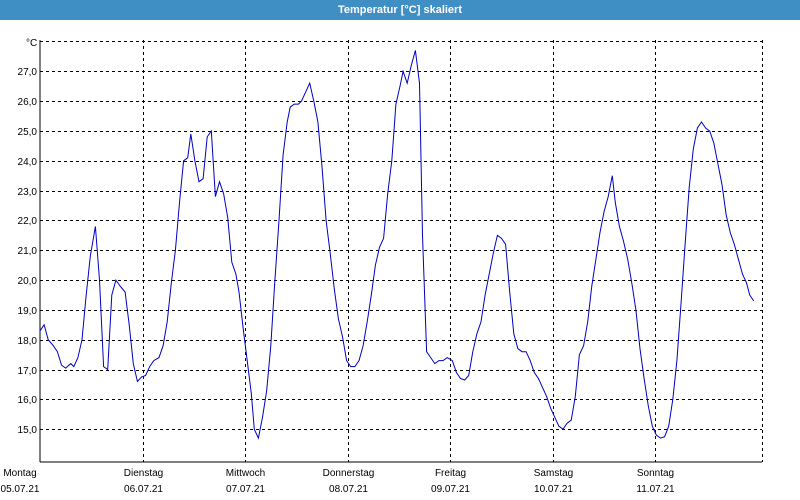 The image size is (800, 500). What do you see at coordinates (28, 221) in the screenshot?
I see `y-tick-label: 22,0` at bounding box center [28, 221].